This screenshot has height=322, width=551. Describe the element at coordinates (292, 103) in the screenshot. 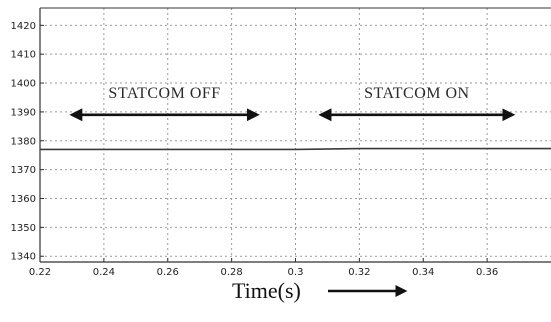

I see `annotations: STATCOM OFF STATCOM ON` at that location.